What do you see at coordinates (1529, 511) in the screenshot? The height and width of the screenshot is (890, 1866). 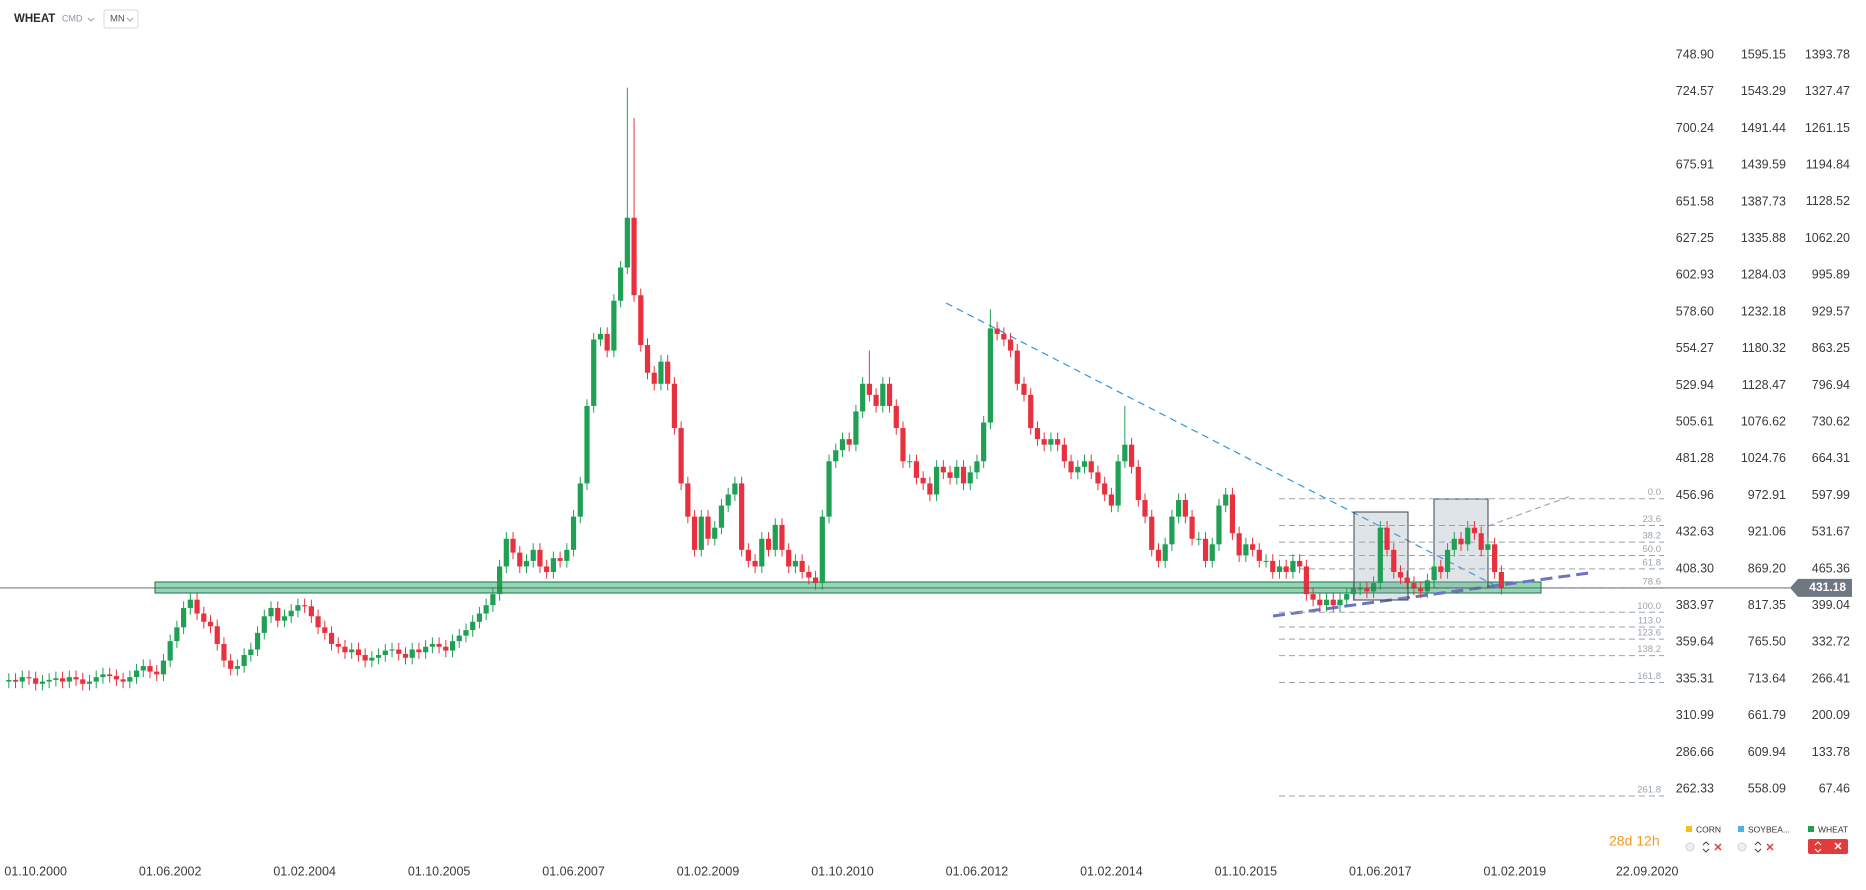 I see `projection-line` at bounding box center [1529, 511].